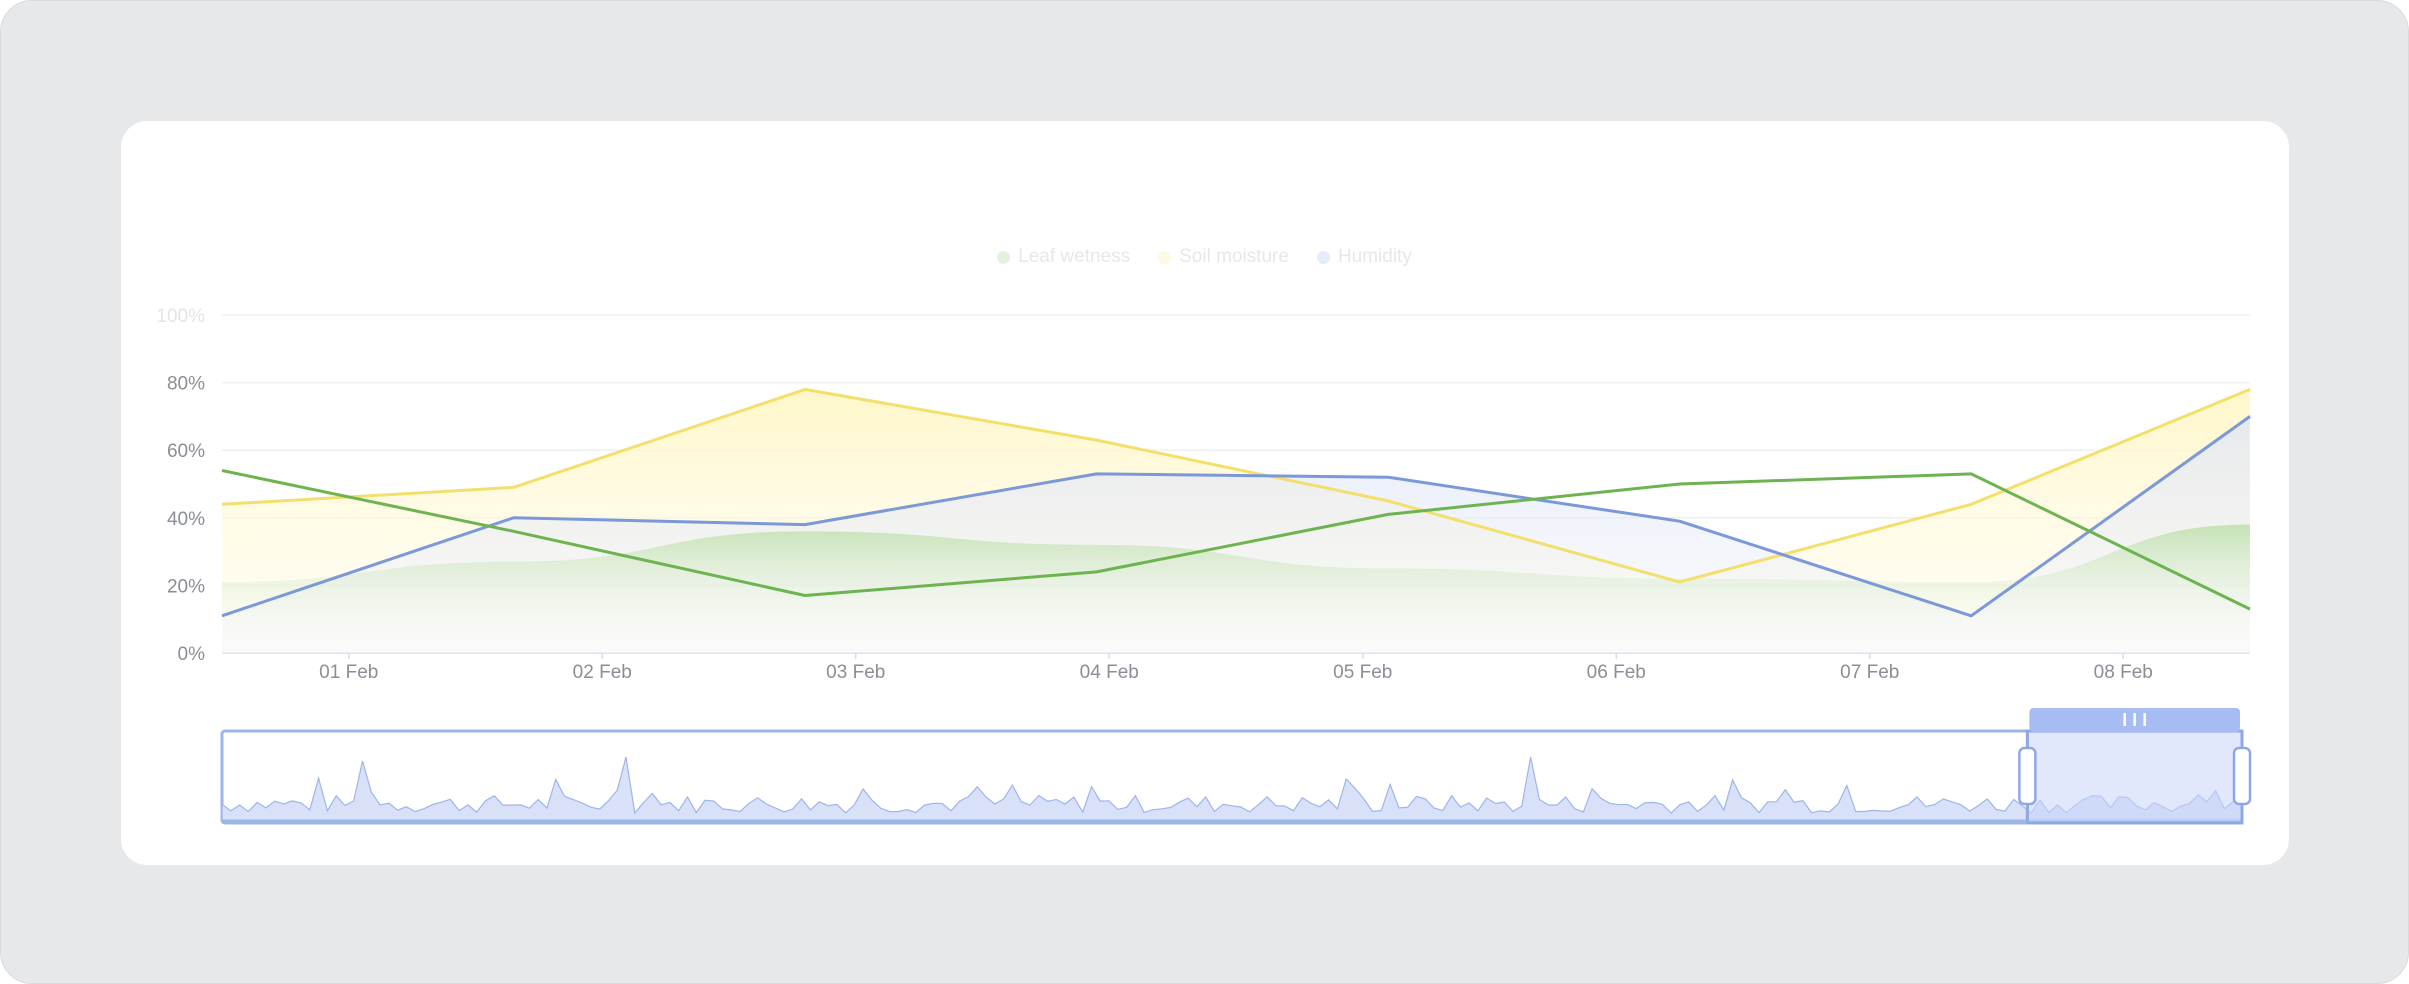 Image resolution: width=2409 pixels, height=984 pixels. I want to click on leaf-wetness-line, so click(1236, 540).